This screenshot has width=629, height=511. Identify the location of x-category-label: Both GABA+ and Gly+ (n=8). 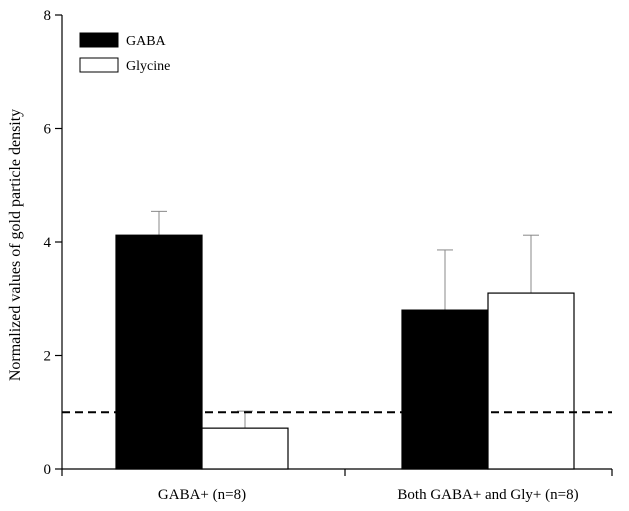
(487, 495).